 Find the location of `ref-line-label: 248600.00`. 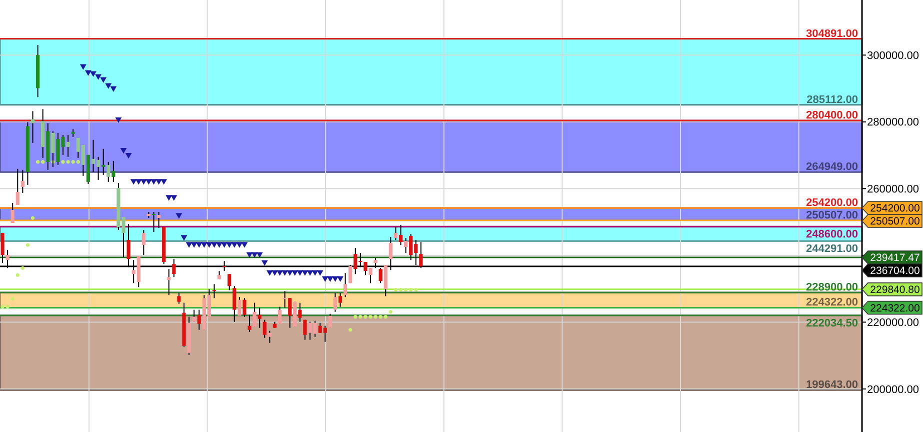

ref-line-label: 248600.00 is located at coordinates (832, 234).